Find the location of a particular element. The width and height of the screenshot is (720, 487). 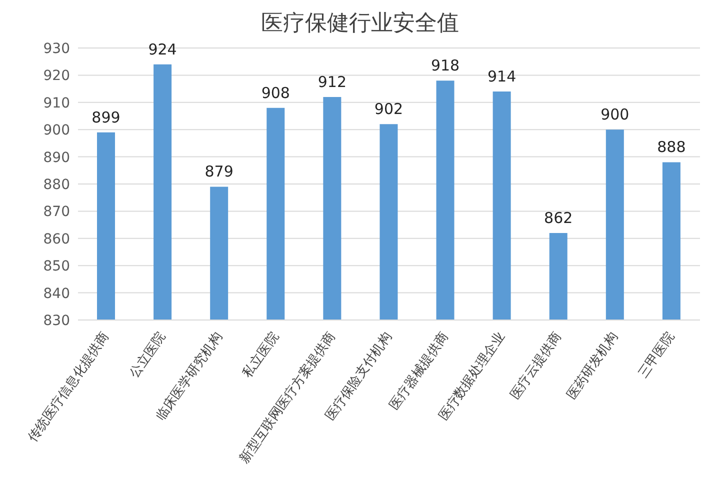

data-label: 899 is located at coordinates (106, 117).